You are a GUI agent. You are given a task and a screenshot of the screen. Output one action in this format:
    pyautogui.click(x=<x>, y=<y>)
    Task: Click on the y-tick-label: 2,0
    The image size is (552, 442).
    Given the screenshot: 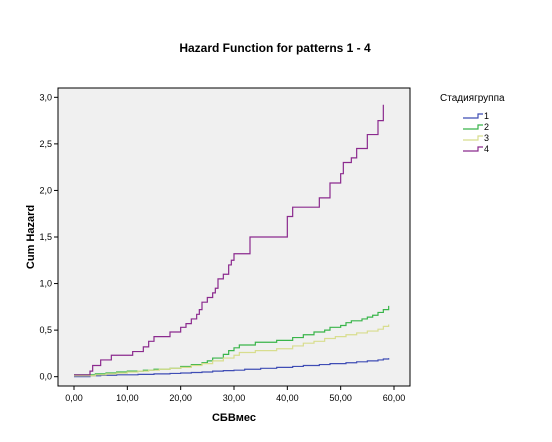 What is the action you would take?
    pyautogui.click(x=45, y=190)
    